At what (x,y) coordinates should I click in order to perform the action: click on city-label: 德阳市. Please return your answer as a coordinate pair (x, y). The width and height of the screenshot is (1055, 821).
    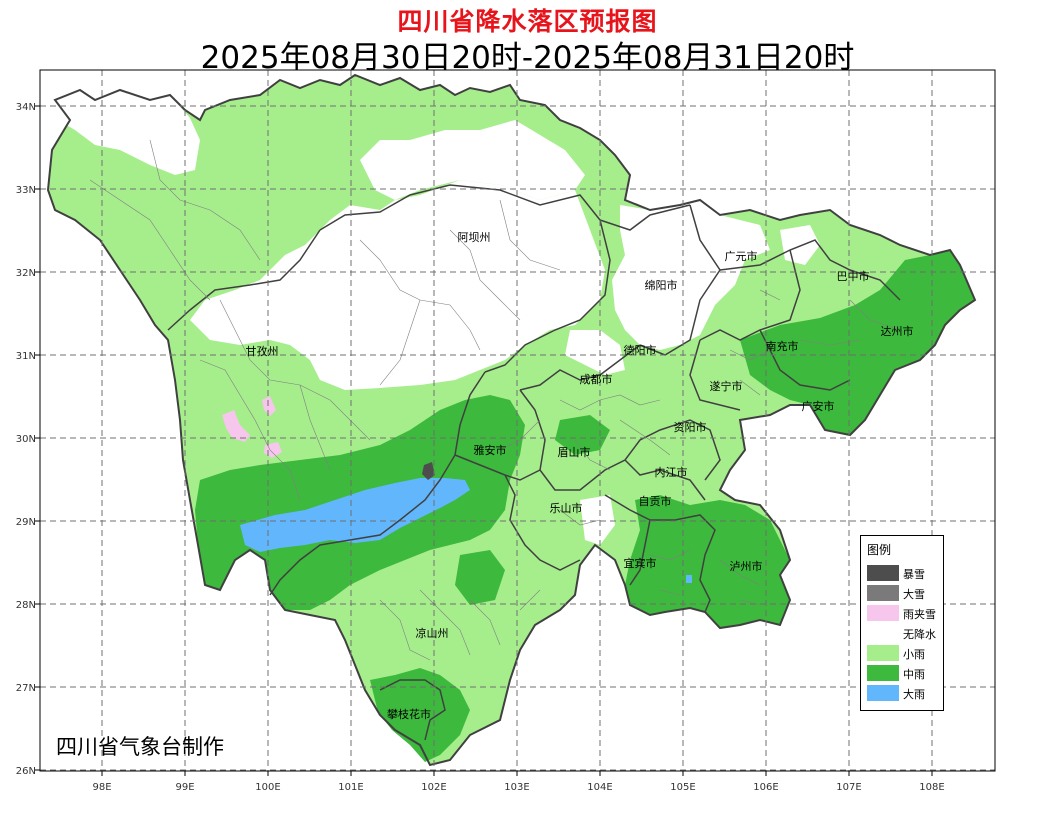
    Looking at the image, I should click on (640, 350).